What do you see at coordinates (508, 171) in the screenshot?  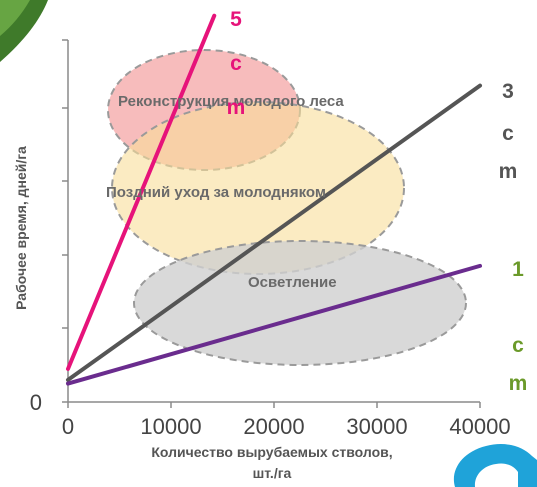 I see `series-label-3cm-line3: m` at bounding box center [508, 171].